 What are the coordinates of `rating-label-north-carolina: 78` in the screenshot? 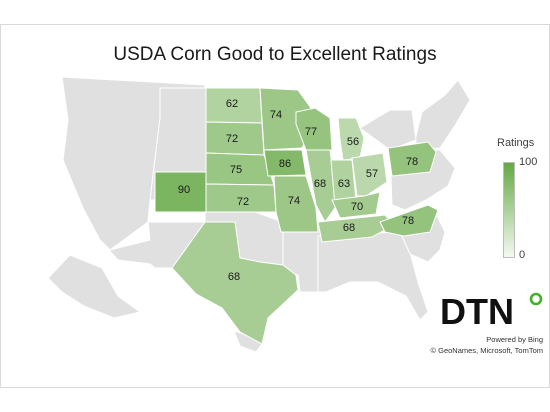 It's located at (408, 221).